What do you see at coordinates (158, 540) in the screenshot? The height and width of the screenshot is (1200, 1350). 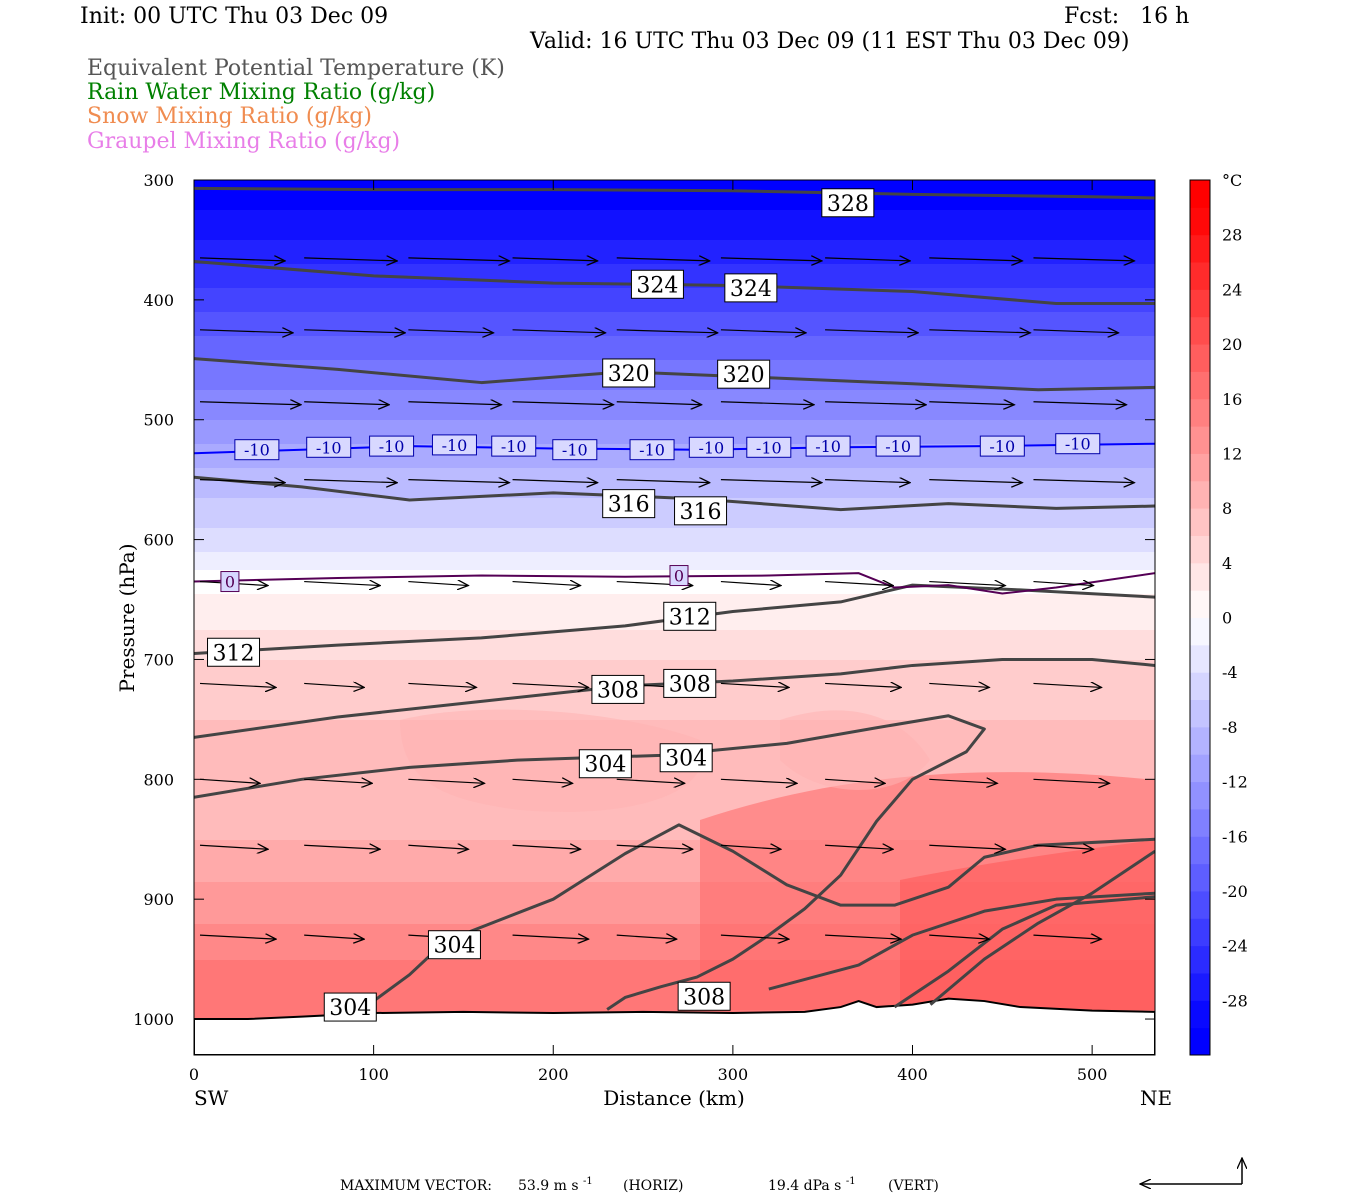 I see `y-tick-label: 600` at bounding box center [158, 540].